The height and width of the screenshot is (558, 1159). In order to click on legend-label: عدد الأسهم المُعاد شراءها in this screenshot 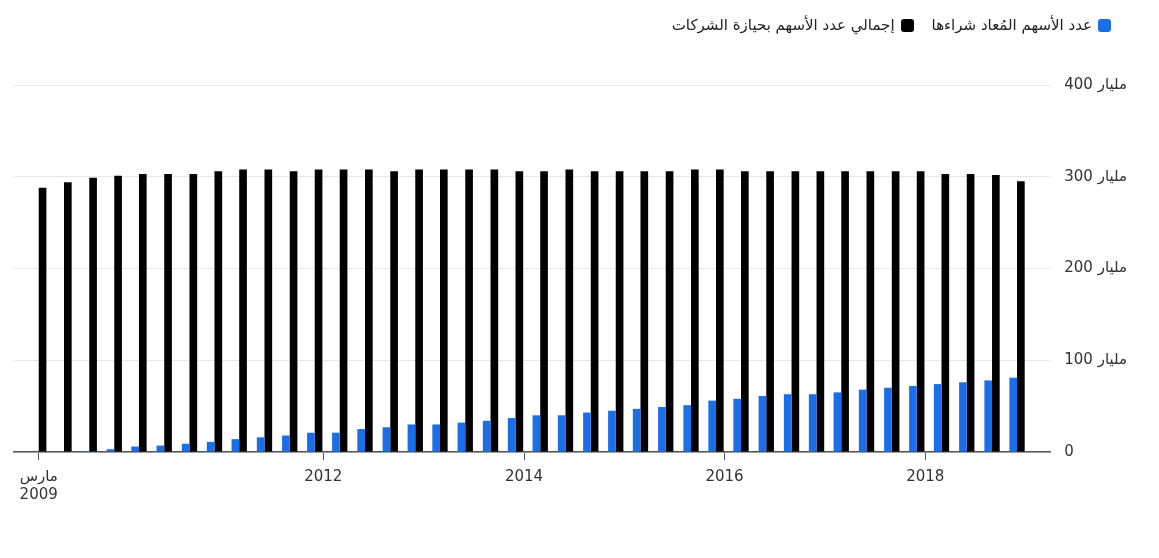, I will do `click(1011, 25)`.